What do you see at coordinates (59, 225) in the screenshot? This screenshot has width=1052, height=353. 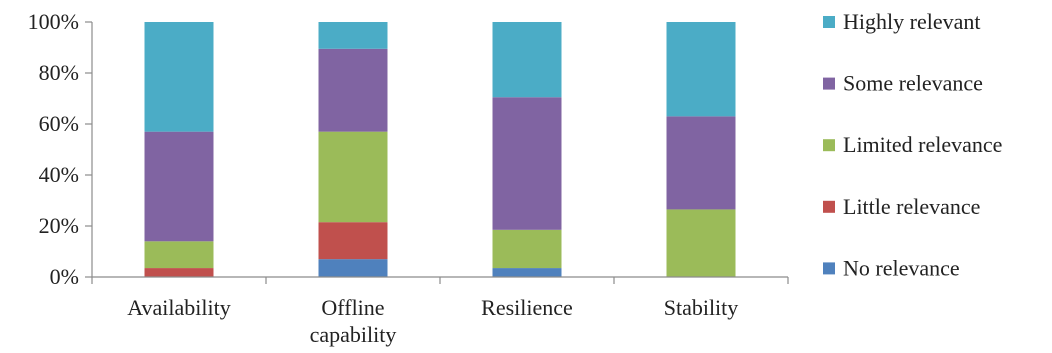 I see `y-tick-label: 20%` at bounding box center [59, 225].